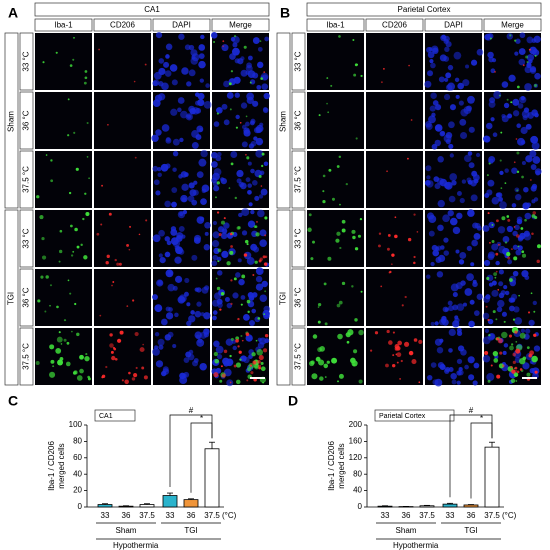  What do you see at coordinates (122, 25) in the screenshot?
I see `column-label: CD206` at bounding box center [122, 25].